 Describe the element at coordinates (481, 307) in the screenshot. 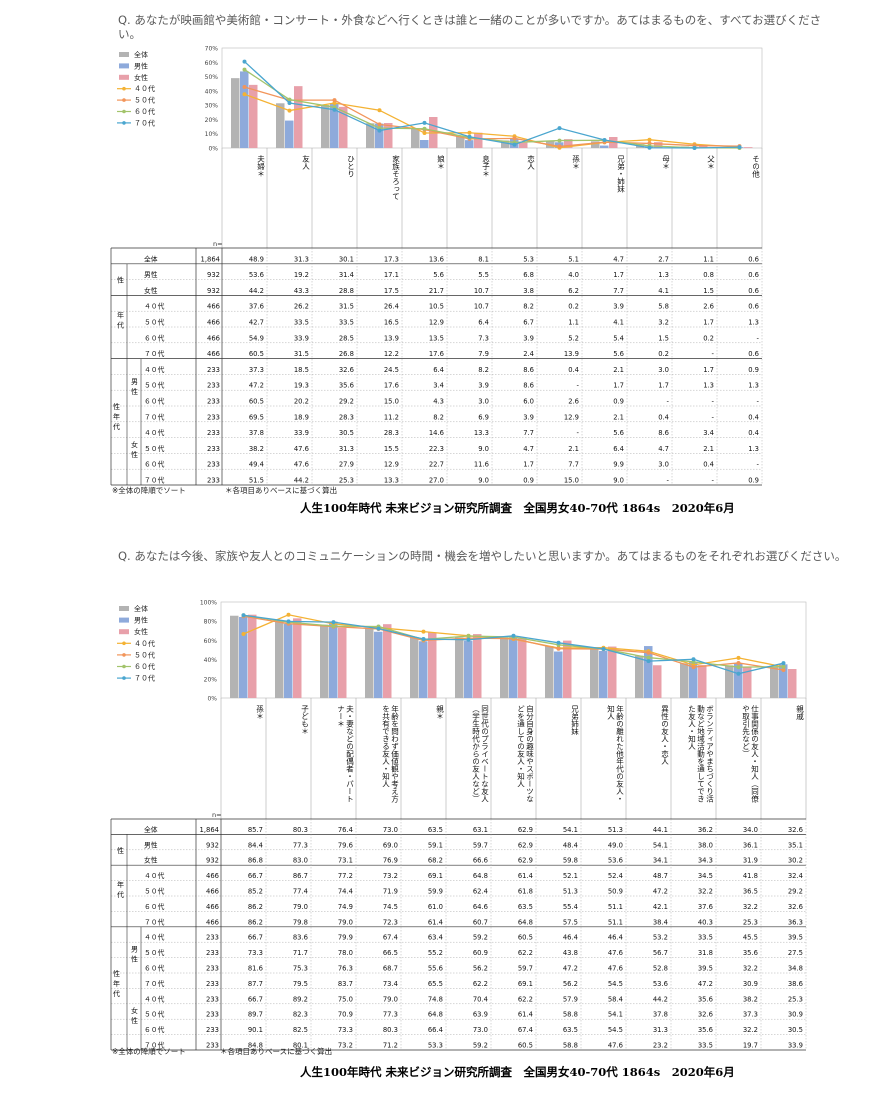

I see `table-cell: 10.7` at that location.